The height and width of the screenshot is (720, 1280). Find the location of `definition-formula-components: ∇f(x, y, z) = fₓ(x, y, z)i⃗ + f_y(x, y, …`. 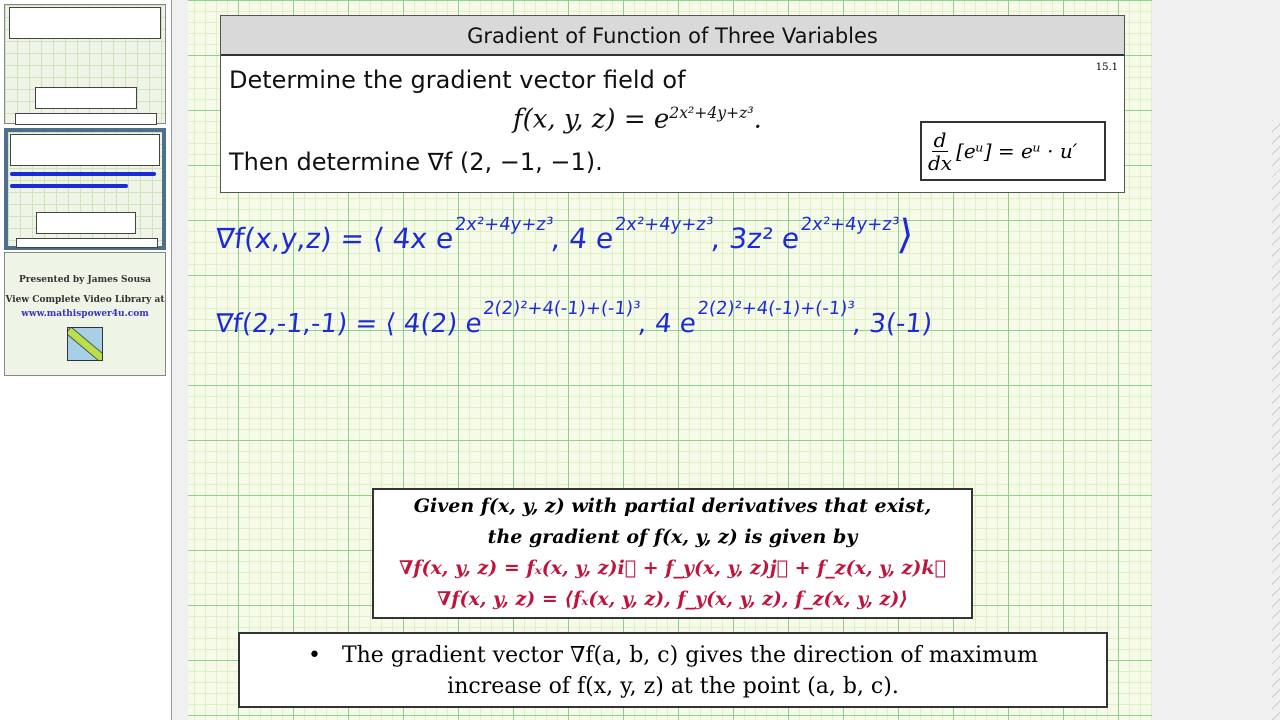

definition-formula-components: ∇f(x, y, z) = fₓ(x, y, z)i⃗ + f_y(x, y, … is located at coordinates (672, 568).